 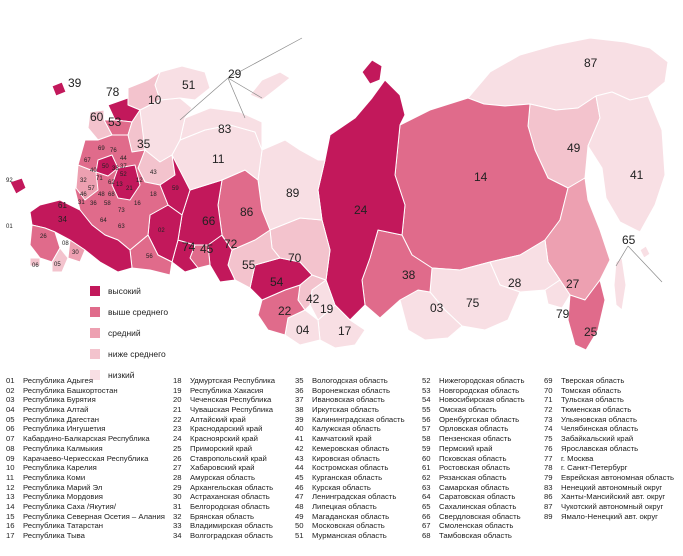 I want to click on region-list-item: 50 Московская область, so click(x=350, y=526).